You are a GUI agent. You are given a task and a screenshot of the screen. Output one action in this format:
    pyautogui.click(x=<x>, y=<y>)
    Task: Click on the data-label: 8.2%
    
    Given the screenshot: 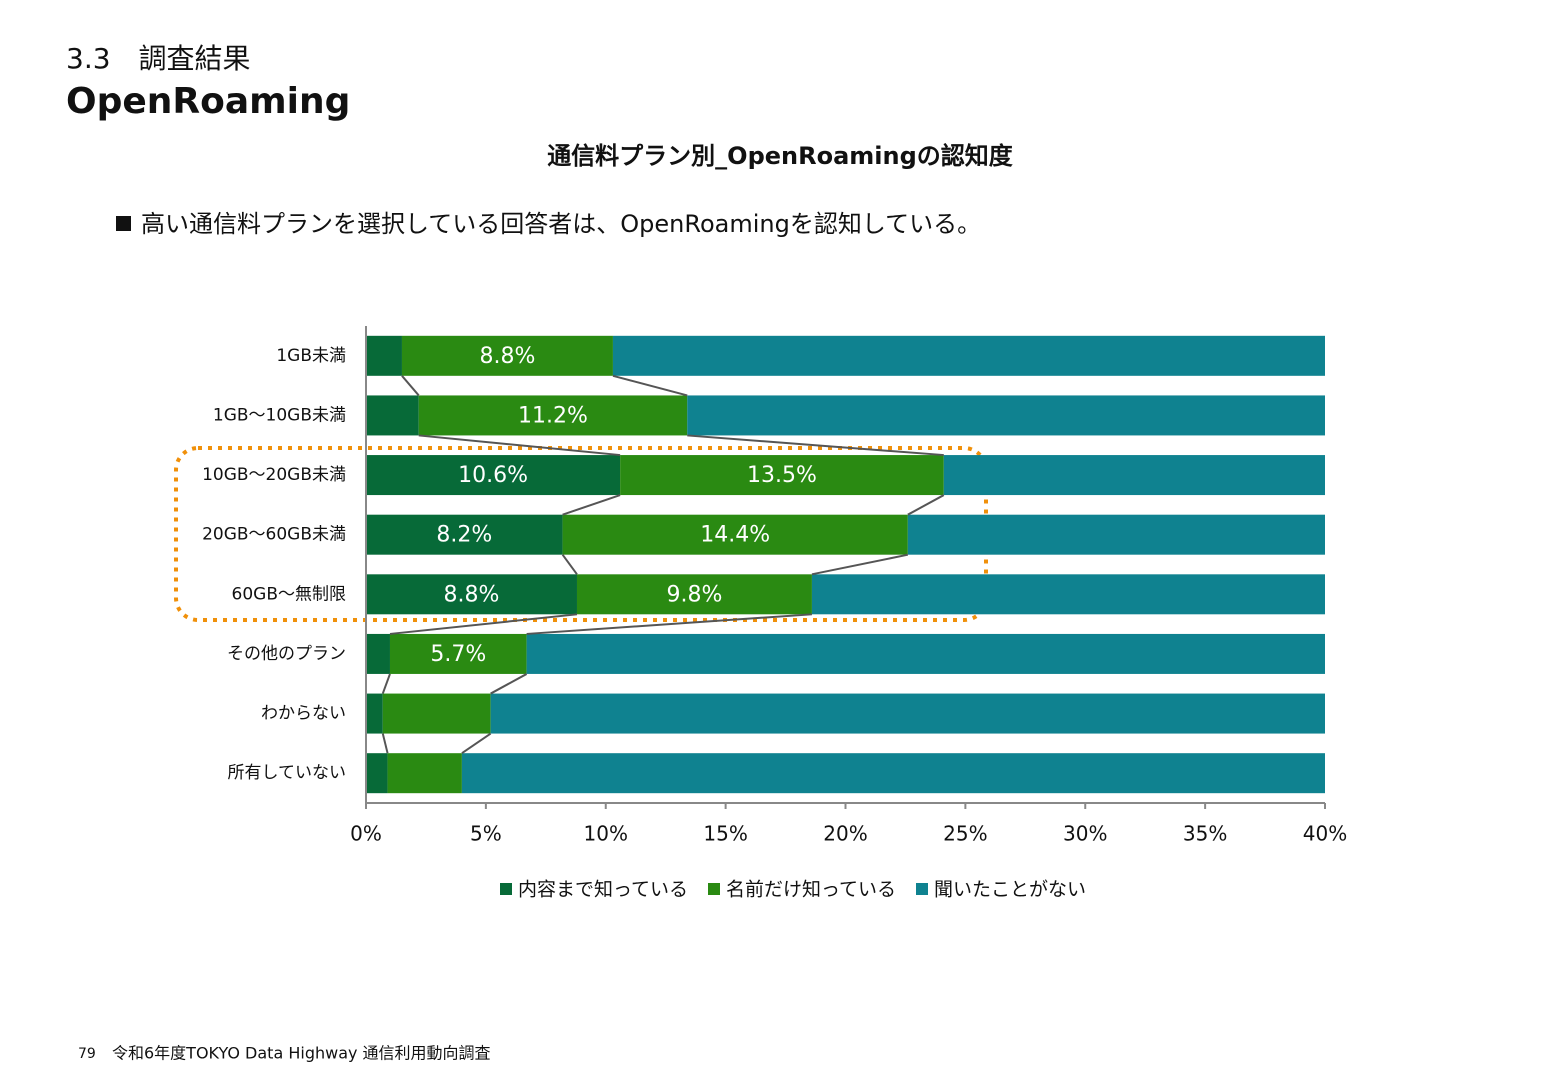 What is the action you would take?
    pyautogui.click(x=464, y=535)
    